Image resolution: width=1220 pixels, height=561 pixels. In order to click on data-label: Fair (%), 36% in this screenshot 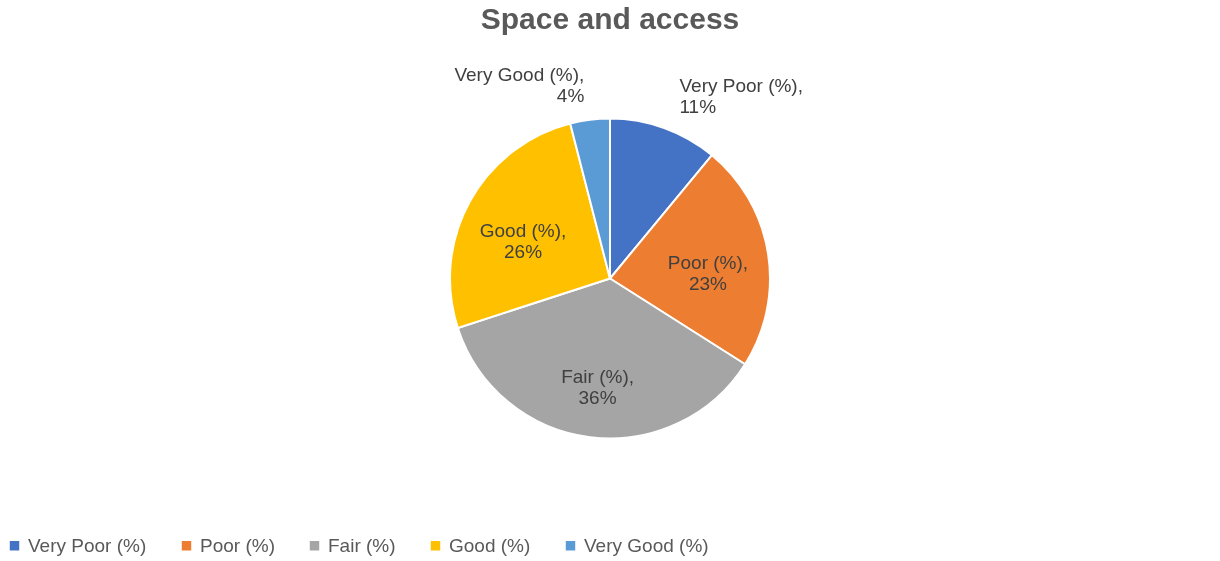, I will do `click(597, 386)`.